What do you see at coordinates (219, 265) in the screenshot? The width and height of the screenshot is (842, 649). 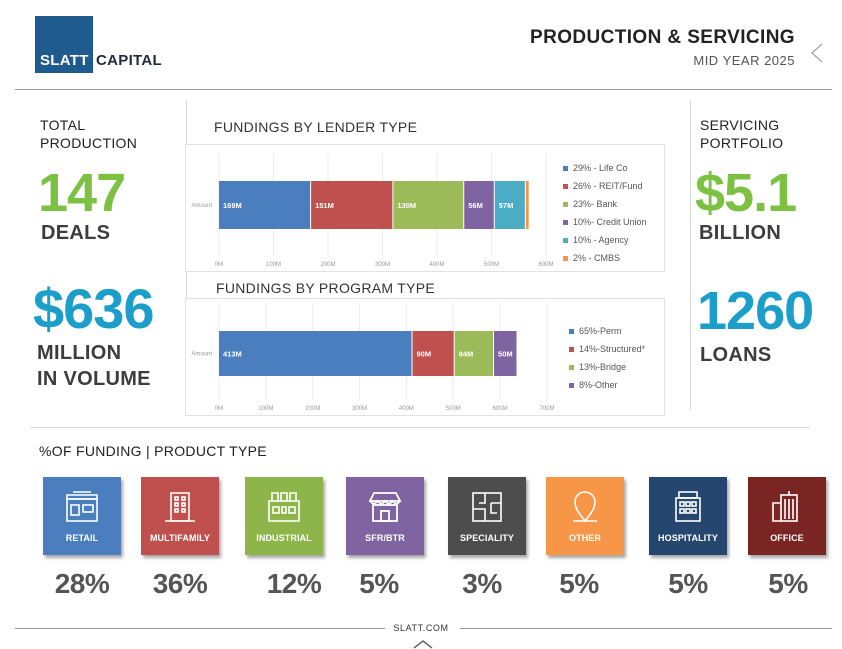 I see `lender-tick-label: 0M` at bounding box center [219, 265].